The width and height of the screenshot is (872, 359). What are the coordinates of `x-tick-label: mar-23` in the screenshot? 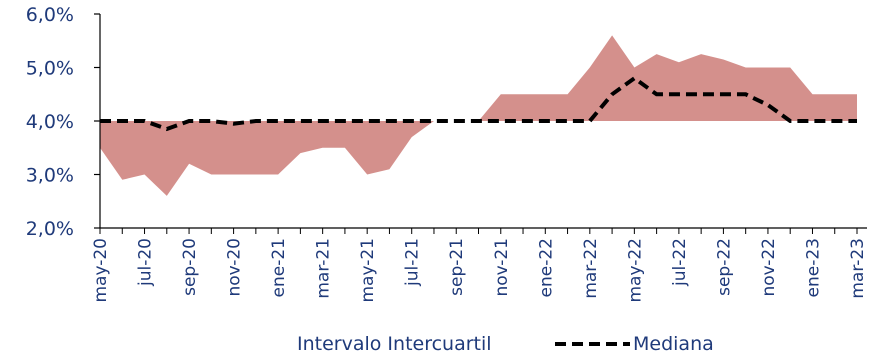 It's located at (858, 268).